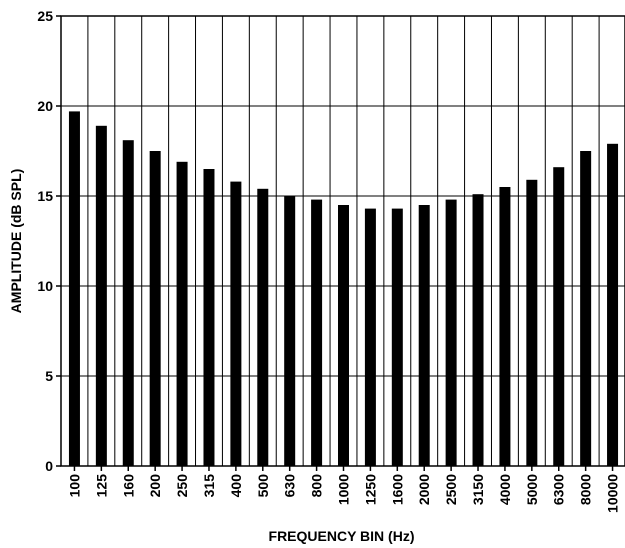  I want to click on x-tick-label: 4000, so click(505, 489).